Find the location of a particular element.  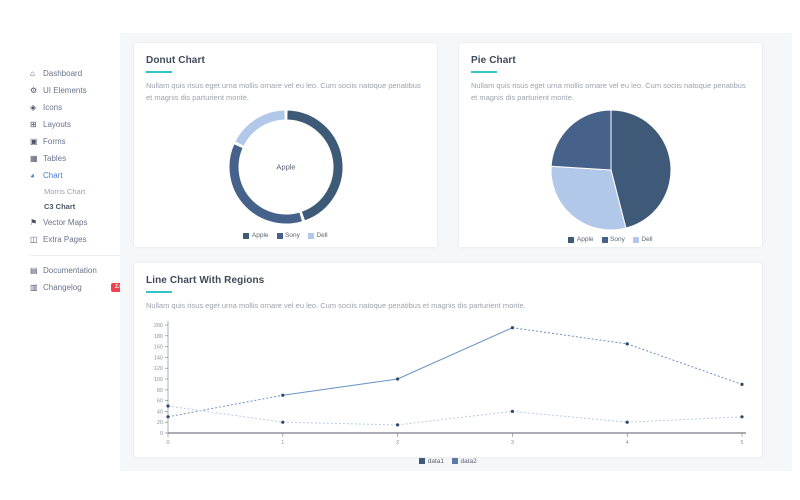

donut-legend: Apple Sony Dell is located at coordinates (285, 235).